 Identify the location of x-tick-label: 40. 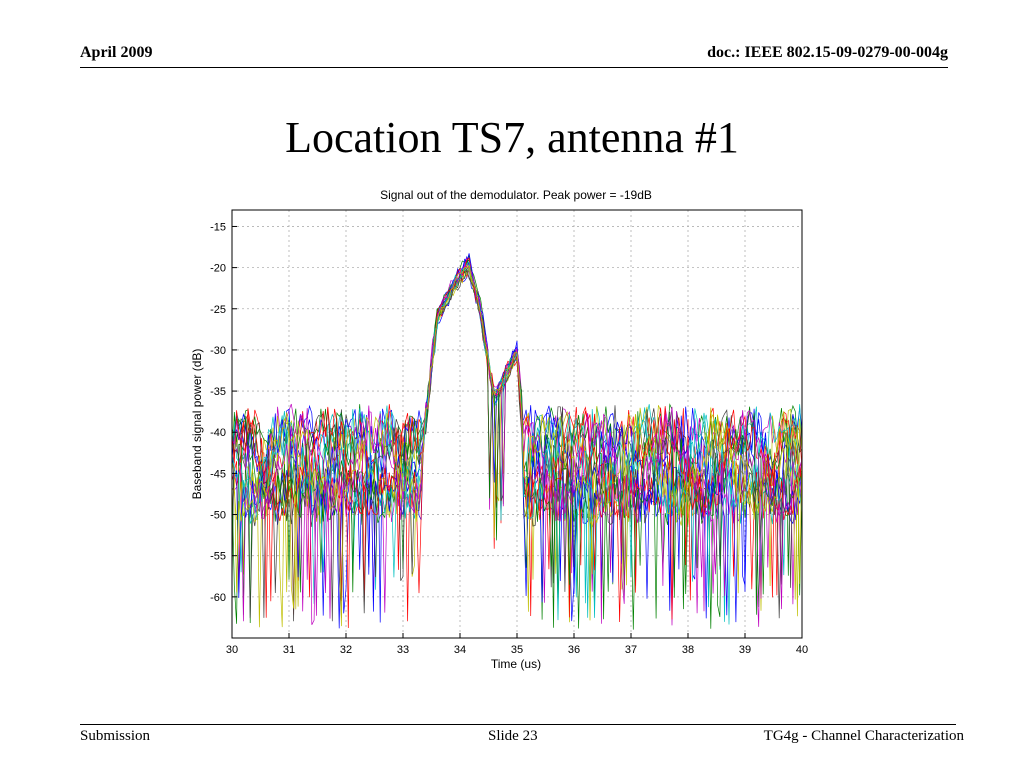
(802, 650).